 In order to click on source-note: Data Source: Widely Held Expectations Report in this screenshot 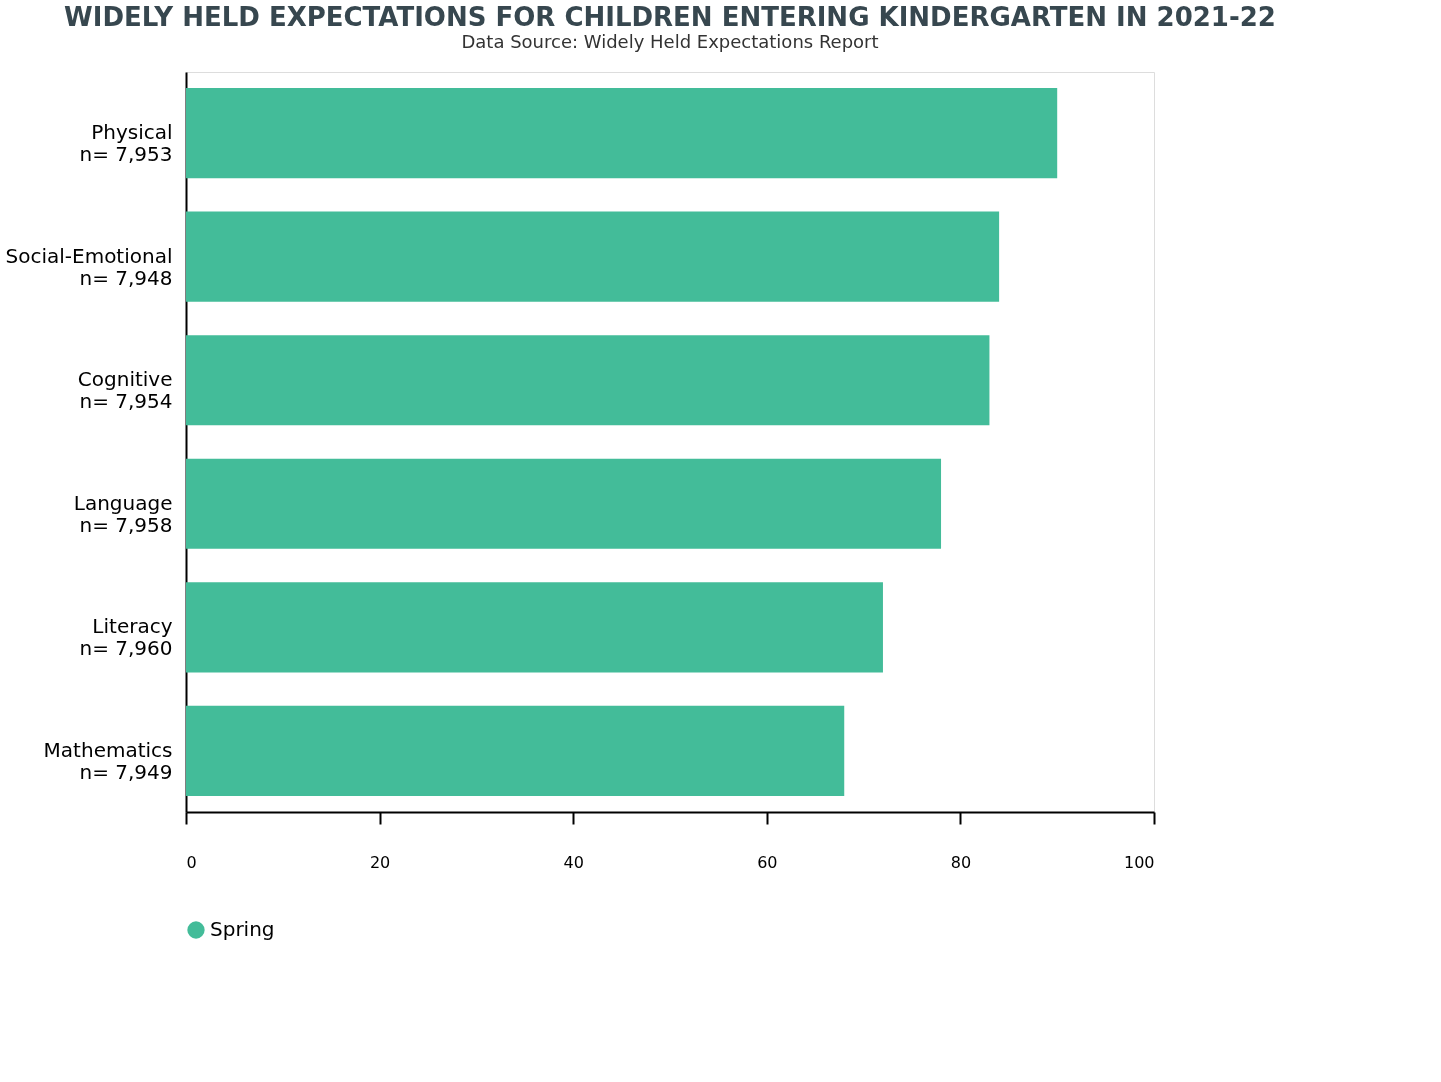, I will do `click(670, 41)`.